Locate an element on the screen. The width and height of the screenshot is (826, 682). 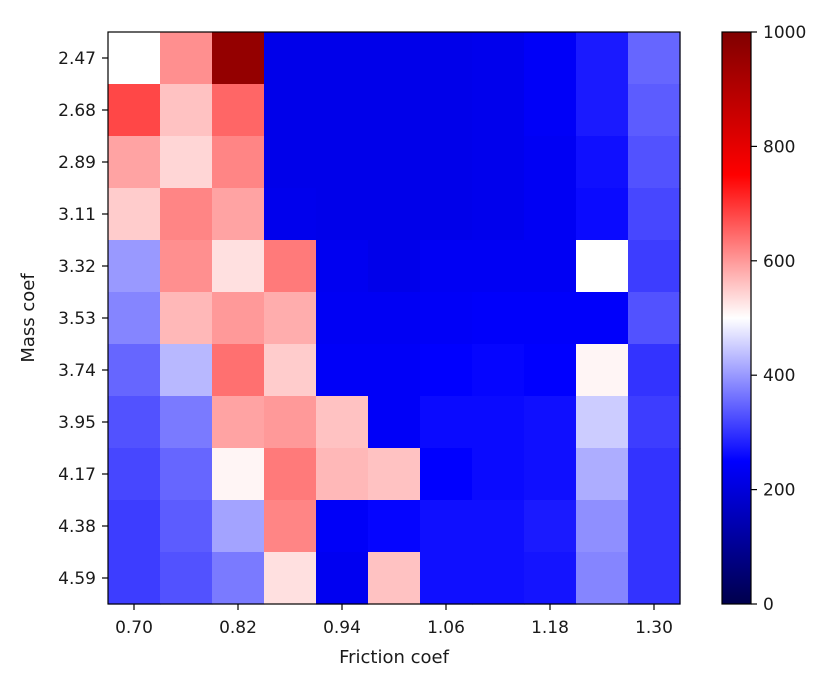
y-tick-label: 4.59 is located at coordinates (77, 579).